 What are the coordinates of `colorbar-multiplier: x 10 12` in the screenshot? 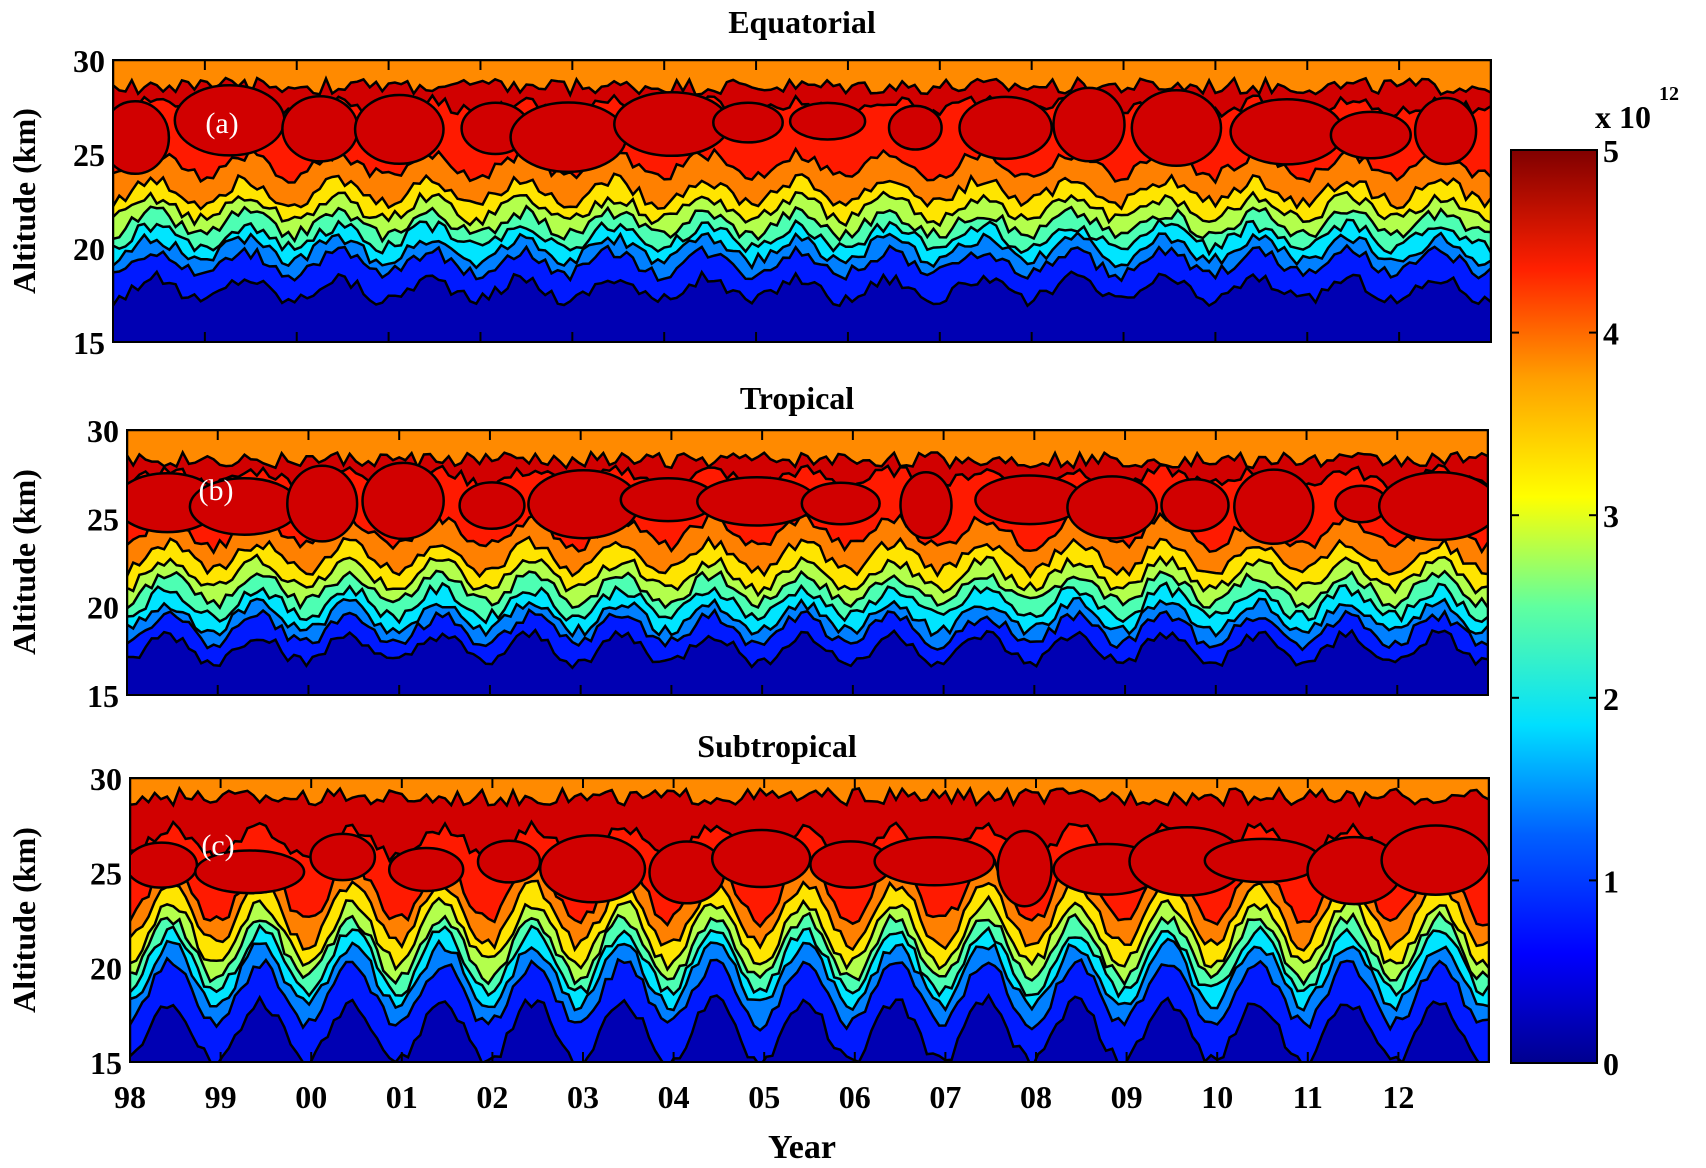 It's located at (1637, 109).